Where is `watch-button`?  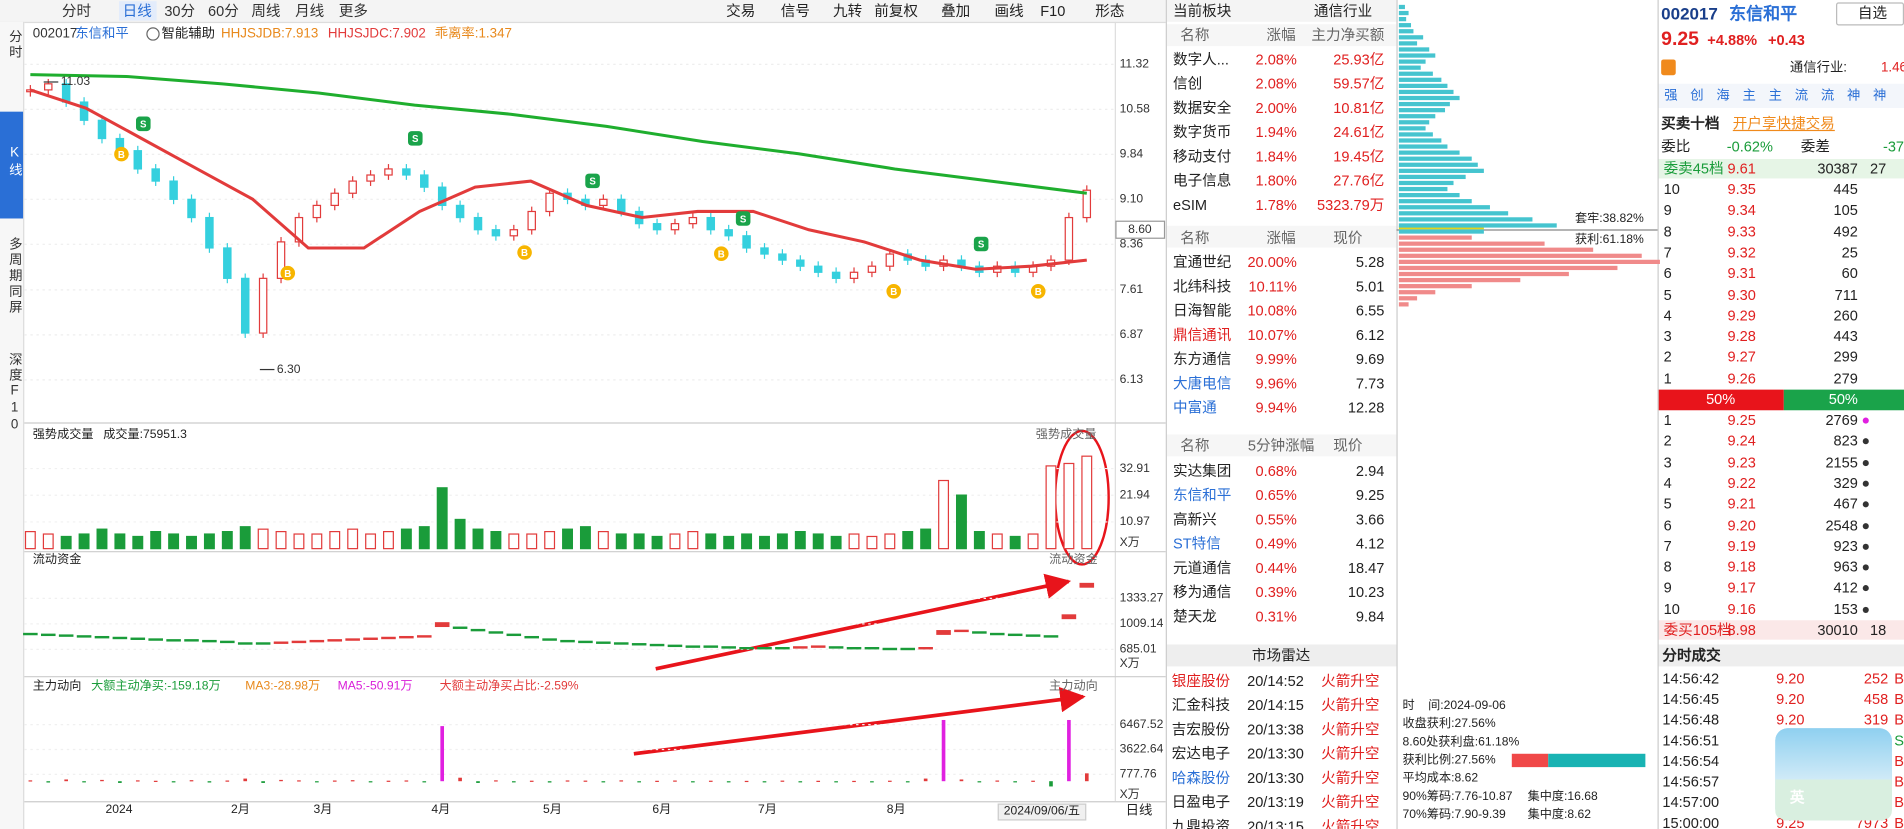
watch-button is located at coordinates (1870, 14).